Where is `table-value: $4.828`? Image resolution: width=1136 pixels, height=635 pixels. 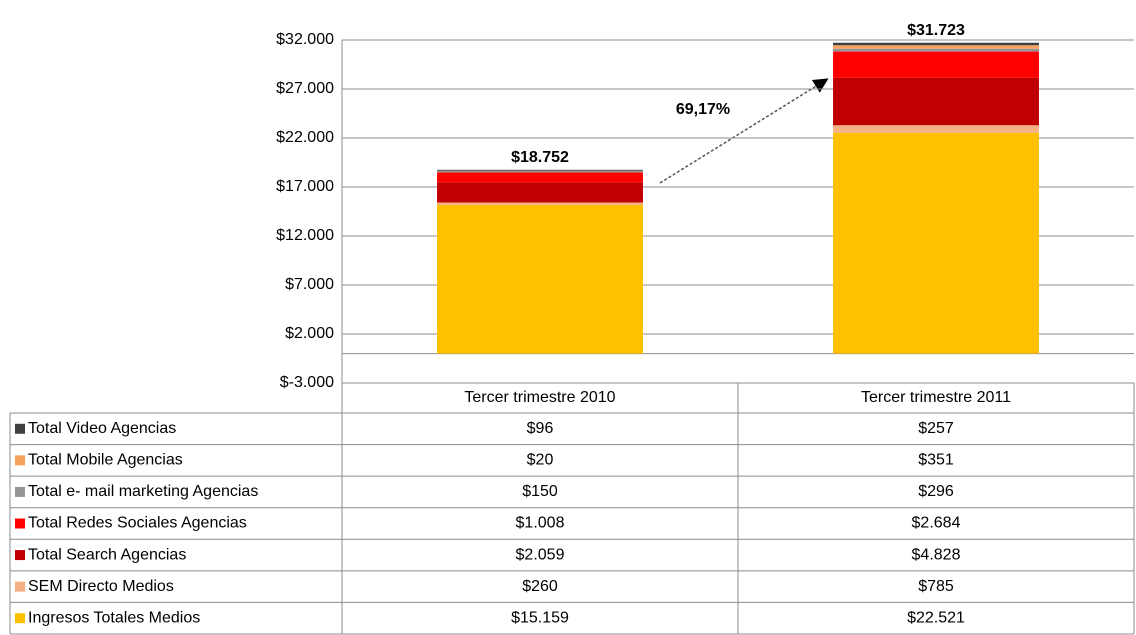 table-value: $4.828 is located at coordinates (936, 554).